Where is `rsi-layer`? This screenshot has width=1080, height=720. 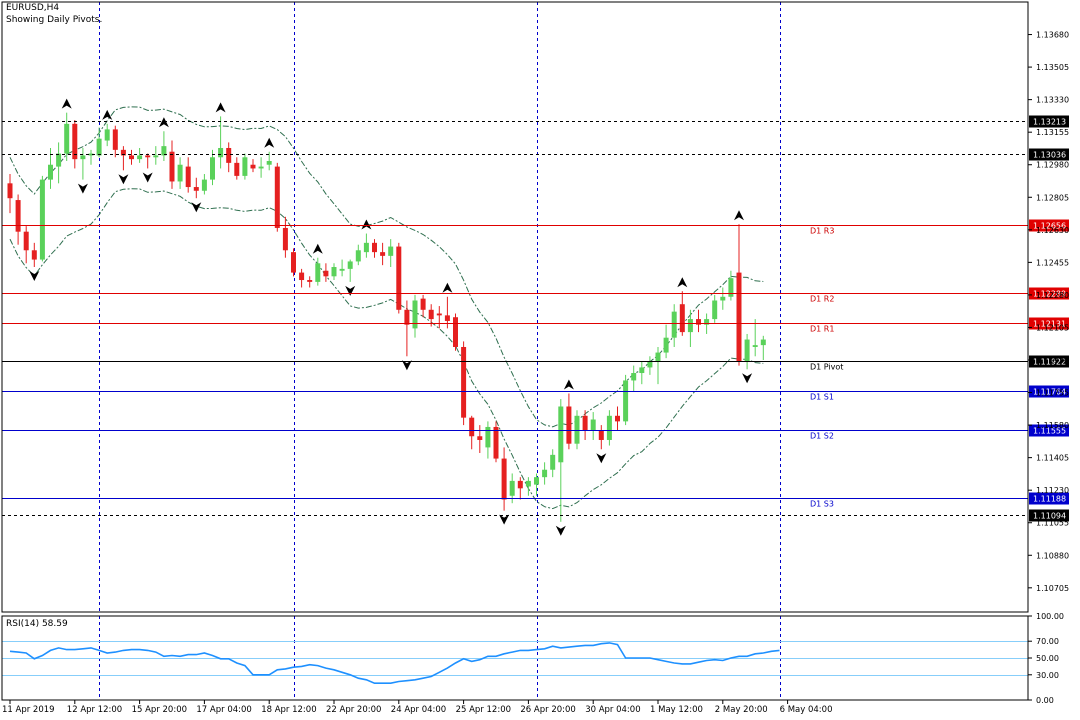
rsi-layer is located at coordinates (515, 662).